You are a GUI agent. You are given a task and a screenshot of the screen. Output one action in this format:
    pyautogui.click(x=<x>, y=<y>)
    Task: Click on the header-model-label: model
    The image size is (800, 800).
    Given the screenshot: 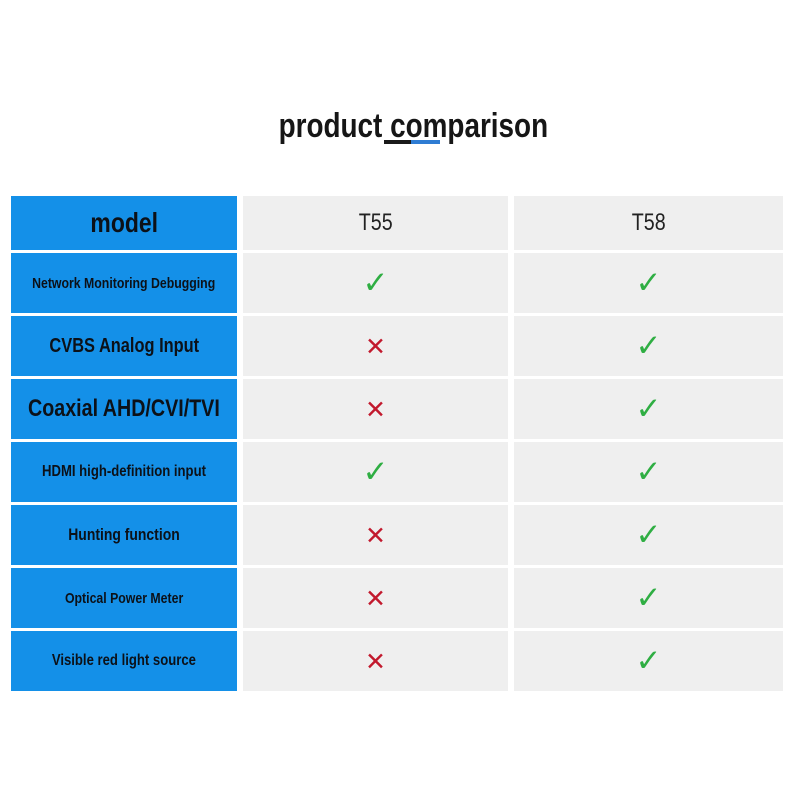 What is the action you would take?
    pyautogui.click(x=124, y=222)
    